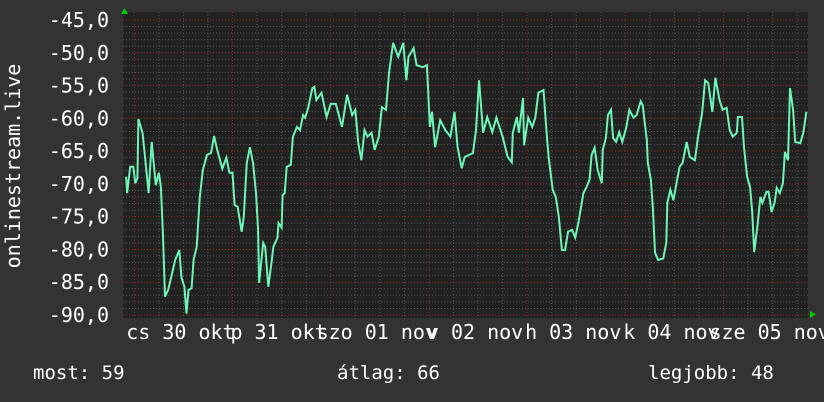 This screenshot has height=402, width=824. Describe the element at coordinates (79, 249) in the screenshot. I see `y-tick-label: -80,0` at that location.